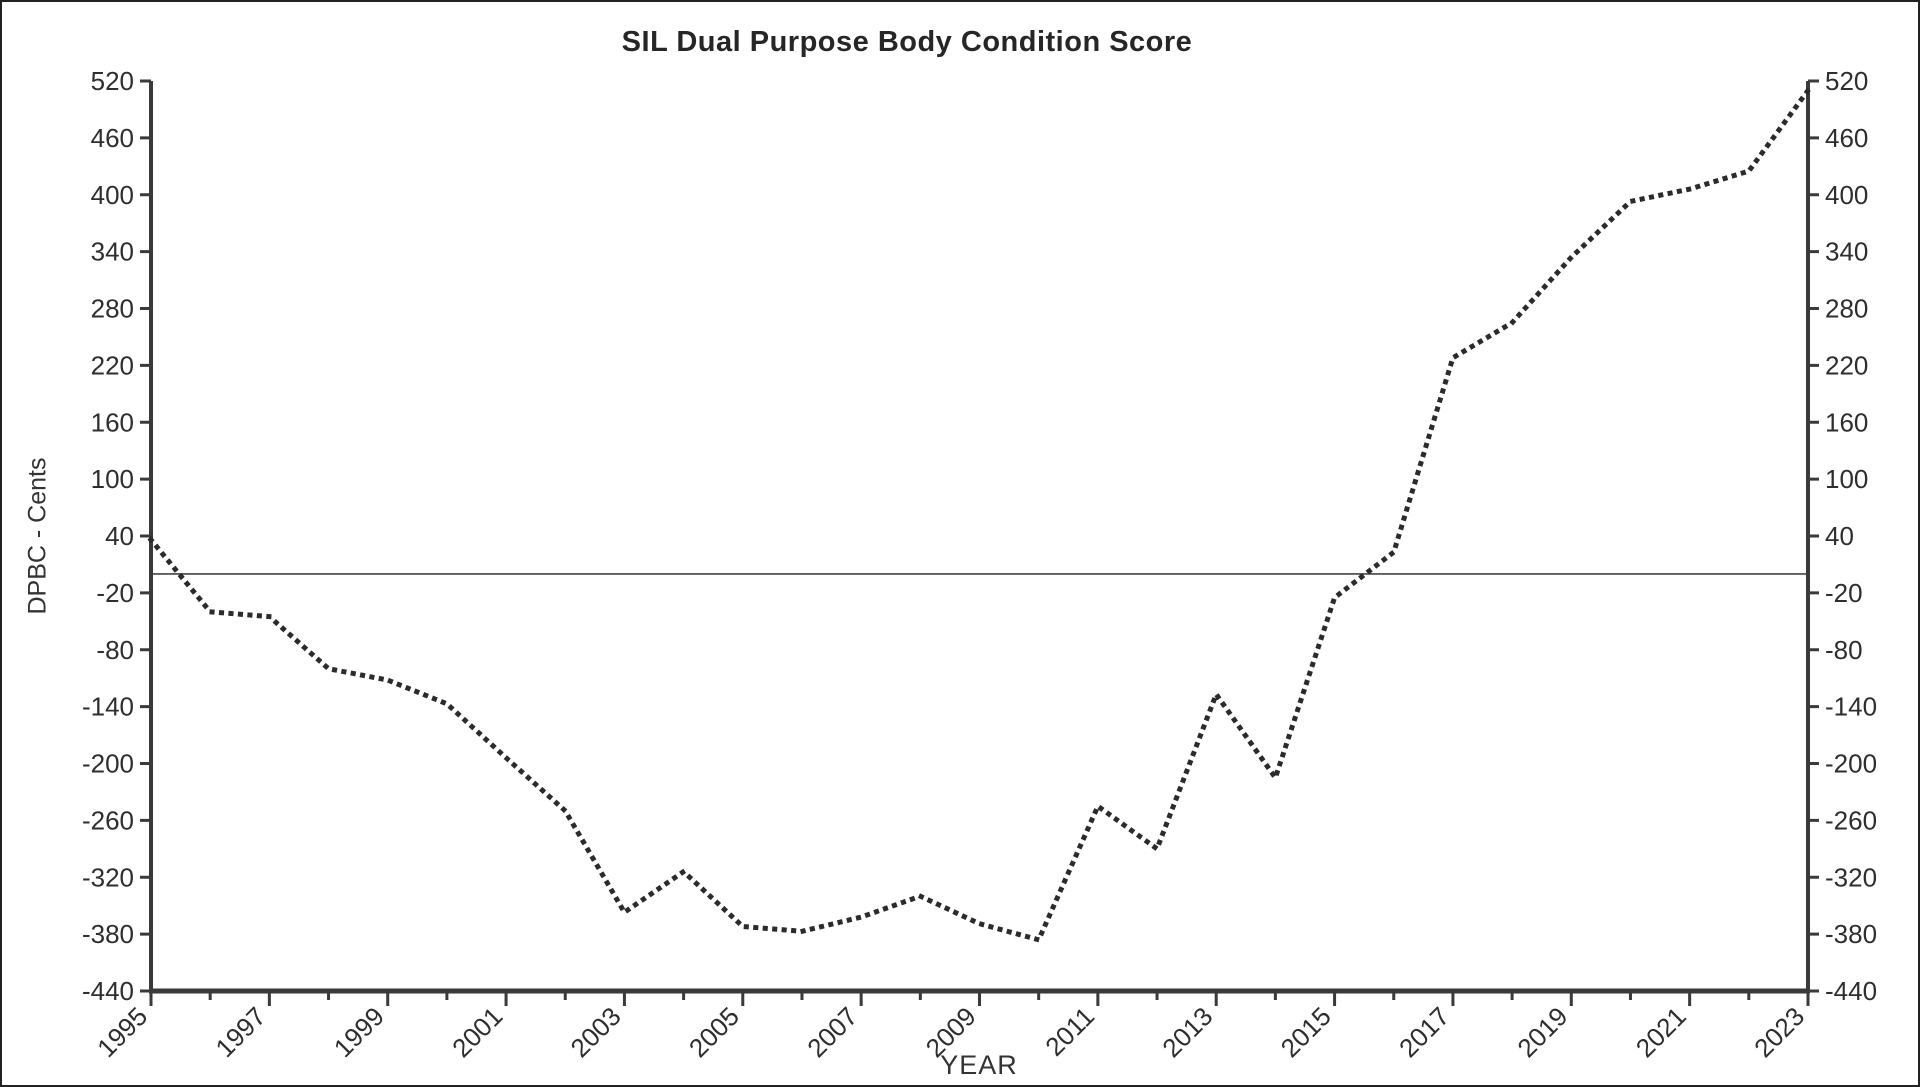  I want to click on x-tick-label: 2023, so click(1779, 1032).